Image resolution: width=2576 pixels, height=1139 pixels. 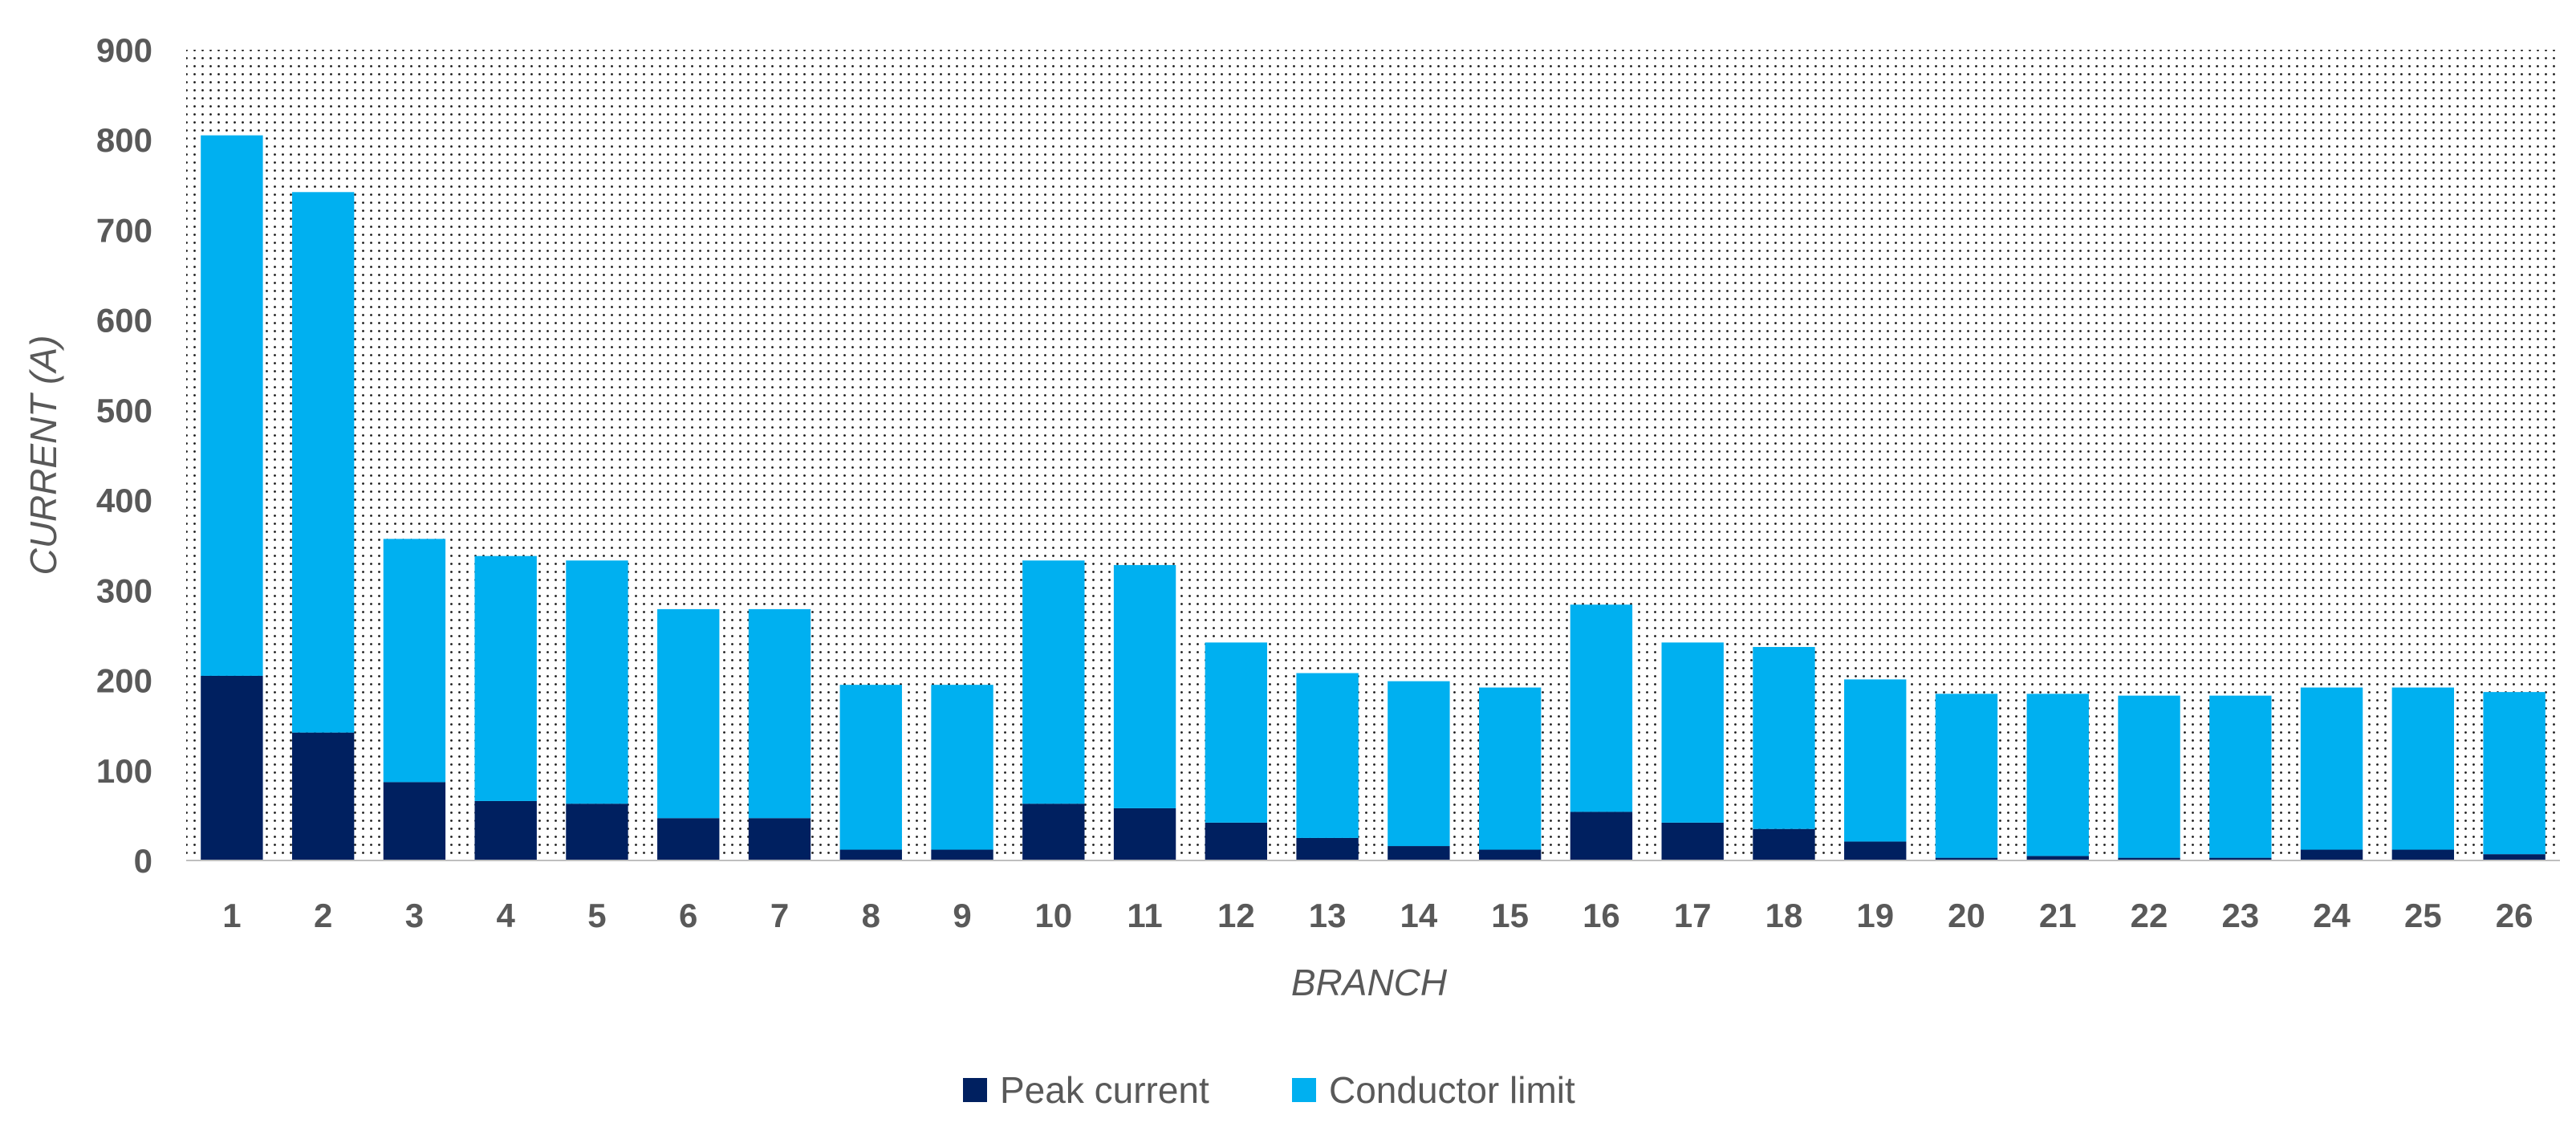 I want to click on y-tick-label: 200, so click(x=124, y=681).